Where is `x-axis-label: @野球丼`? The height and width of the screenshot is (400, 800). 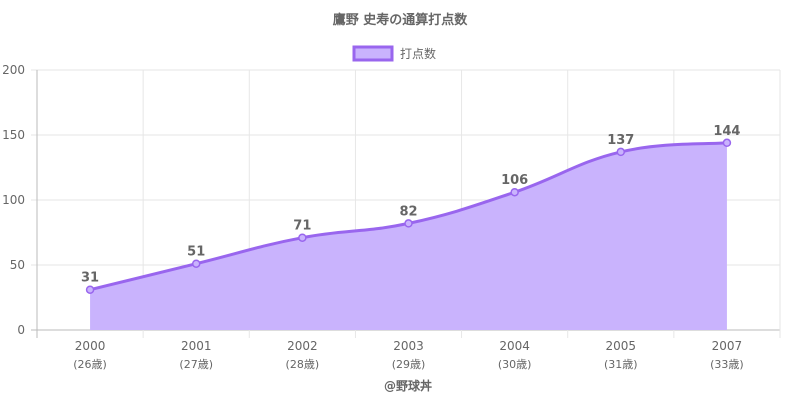
x-axis-label: @野球丼 is located at coordinates (408, 385).